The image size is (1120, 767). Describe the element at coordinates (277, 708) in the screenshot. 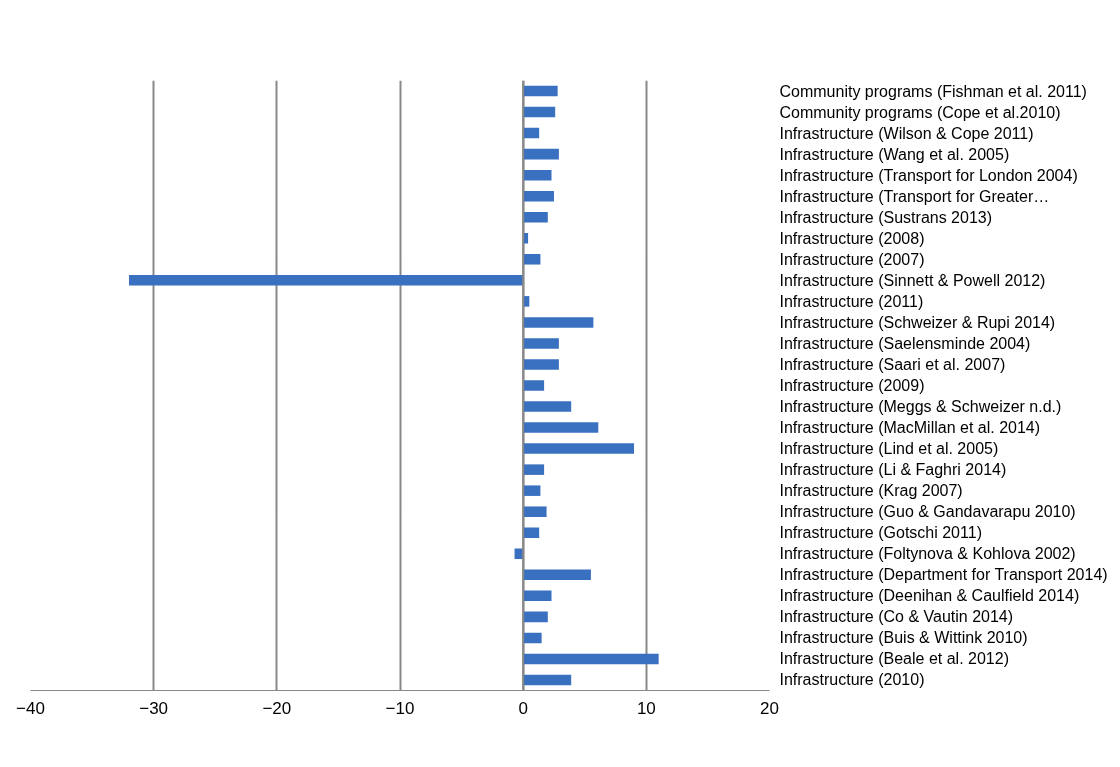

I see `x-tick-label: −20` at that location.